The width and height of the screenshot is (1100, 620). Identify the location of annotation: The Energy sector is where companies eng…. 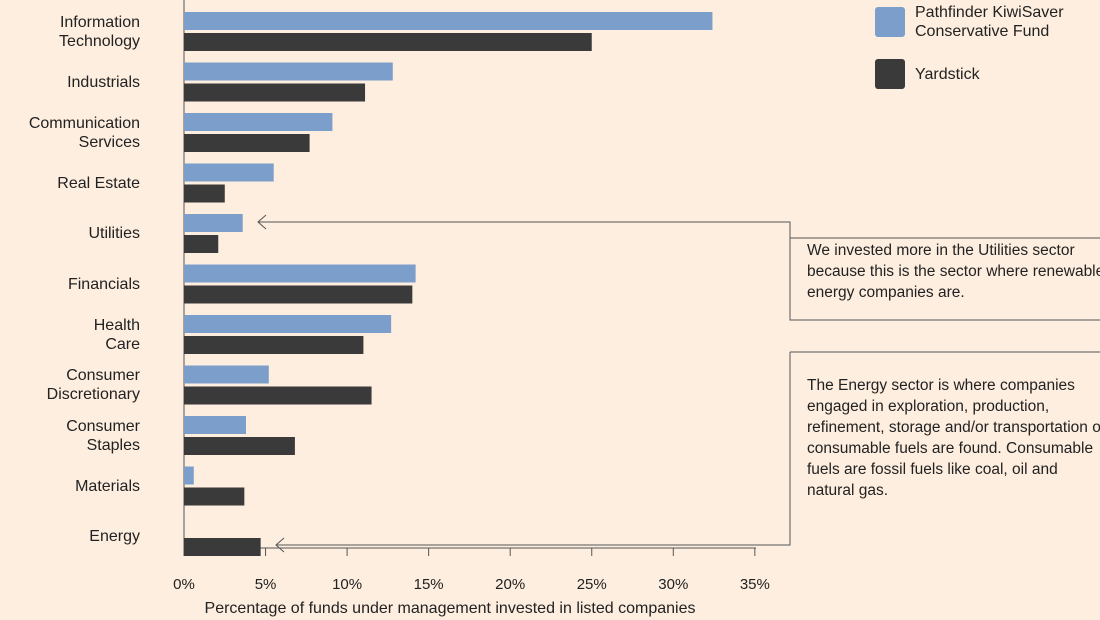
(953, 438).